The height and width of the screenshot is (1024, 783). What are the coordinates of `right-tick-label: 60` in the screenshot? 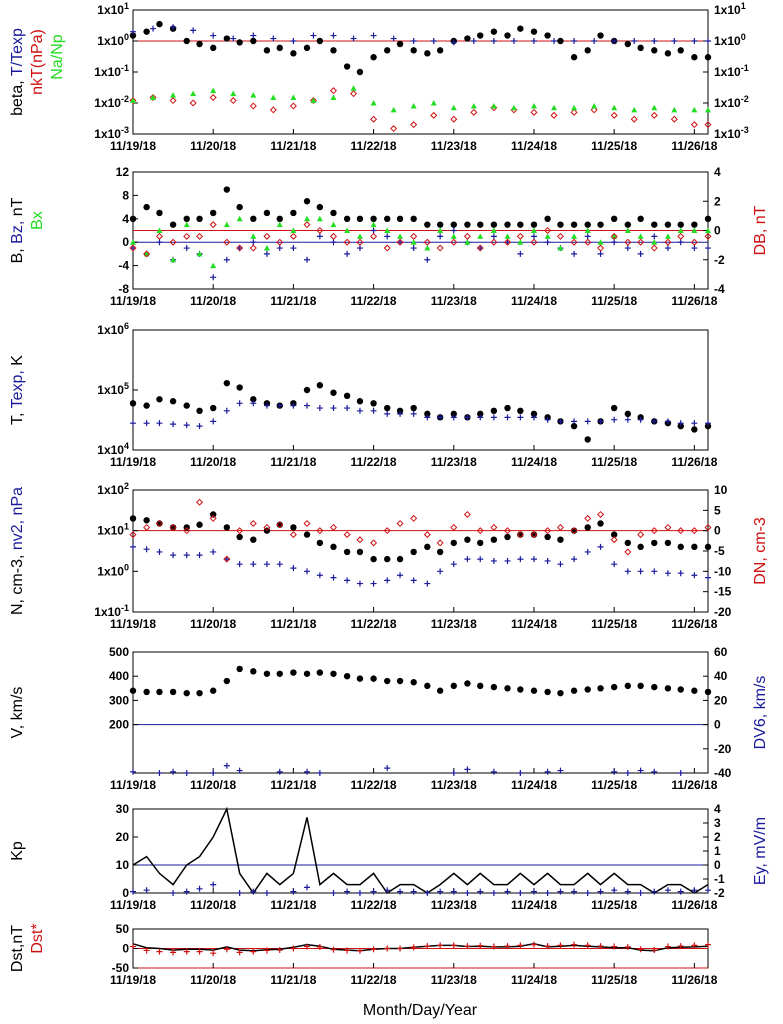 It's located at (721, 652).